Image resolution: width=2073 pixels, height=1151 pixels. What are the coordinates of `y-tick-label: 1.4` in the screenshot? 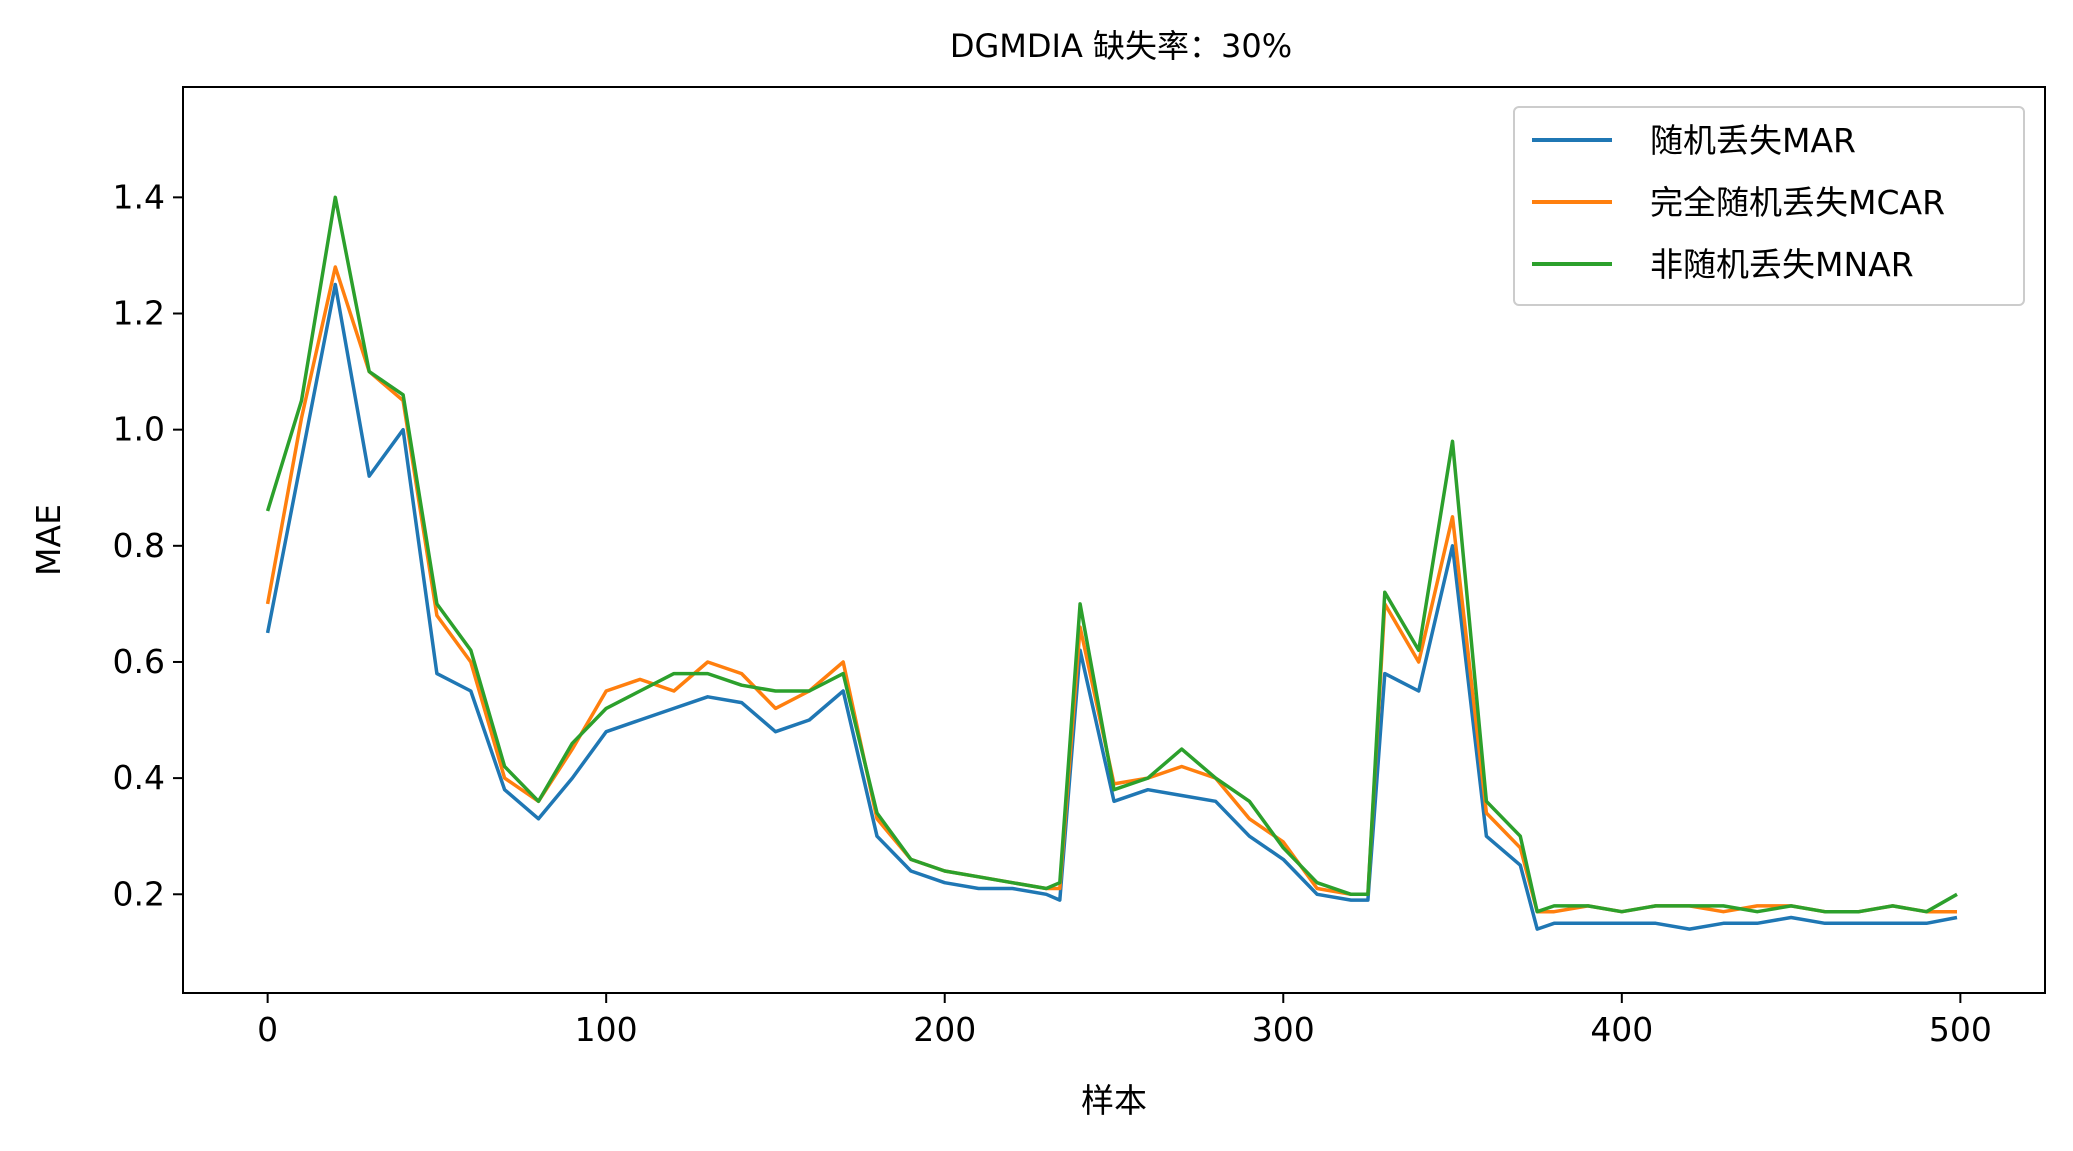 It's located at (139, 196).